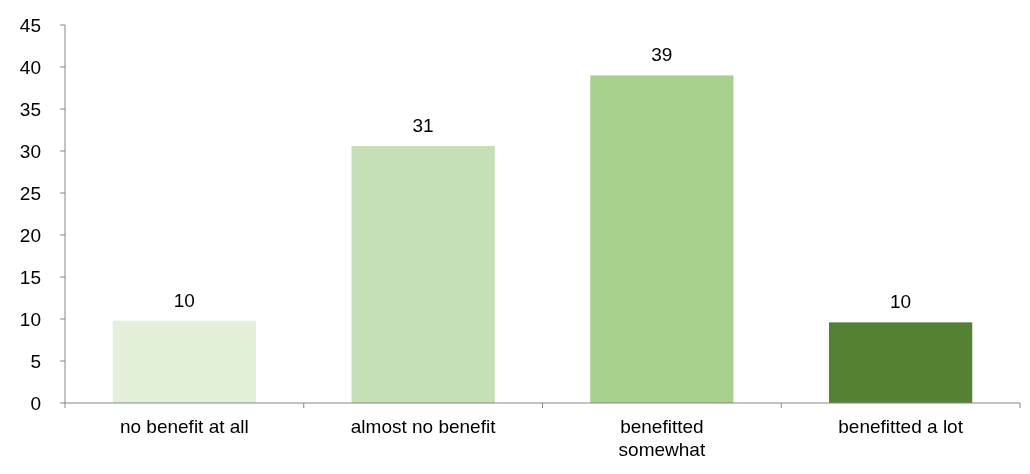 The height and width of the screenshot is (474, 1030). What do you see at coordinates (423, 426) in the screenshot?
I see `x-tick-label: almost no benefit` at bounding box center [423, 426].